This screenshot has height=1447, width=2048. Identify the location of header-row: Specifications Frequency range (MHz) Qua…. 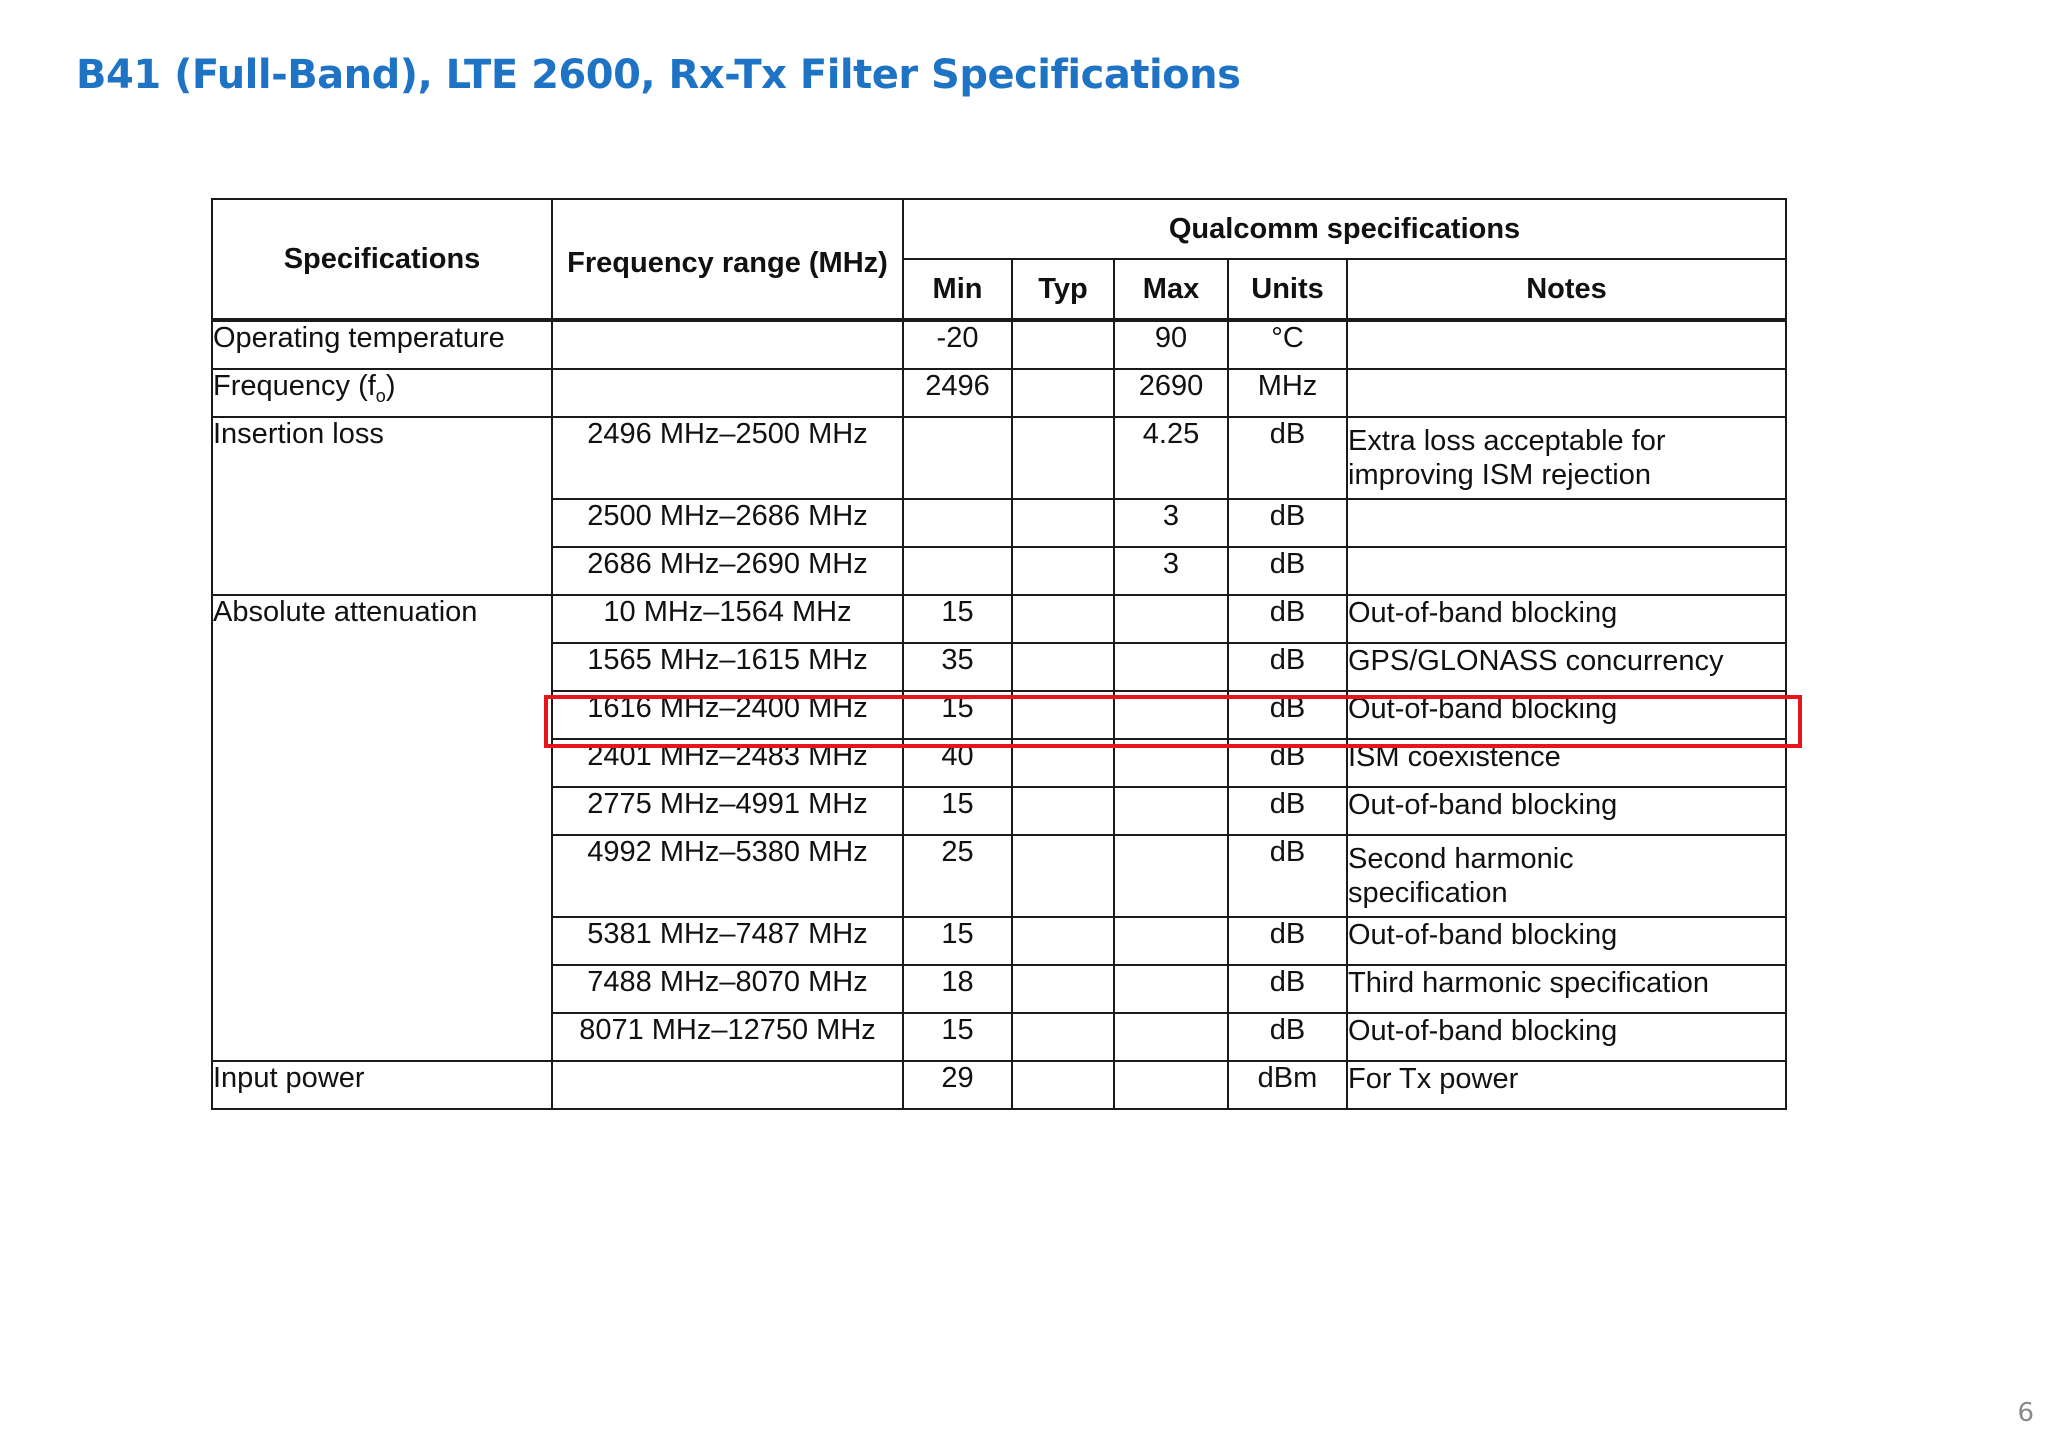
(999, 260).